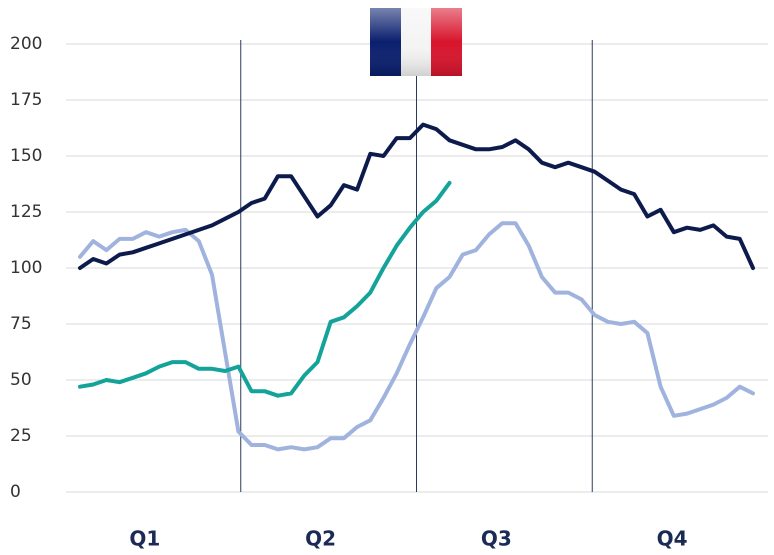  Describe the element at coordinates (144, 539) in the screenshot. I see `x-tick-label: Q1` at that location.